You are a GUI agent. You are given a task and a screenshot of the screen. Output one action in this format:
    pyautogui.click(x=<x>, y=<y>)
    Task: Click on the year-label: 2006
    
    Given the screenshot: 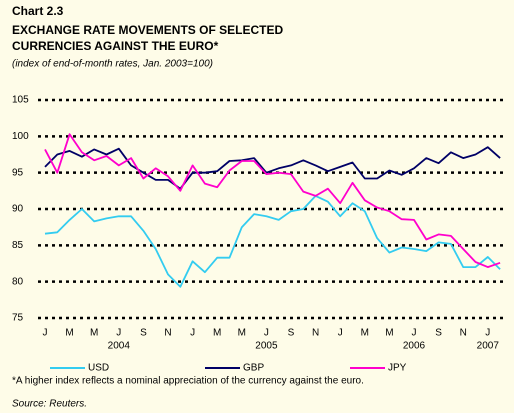 What is the action you would take?
    pyautogui.click(x=414, y=346)
    